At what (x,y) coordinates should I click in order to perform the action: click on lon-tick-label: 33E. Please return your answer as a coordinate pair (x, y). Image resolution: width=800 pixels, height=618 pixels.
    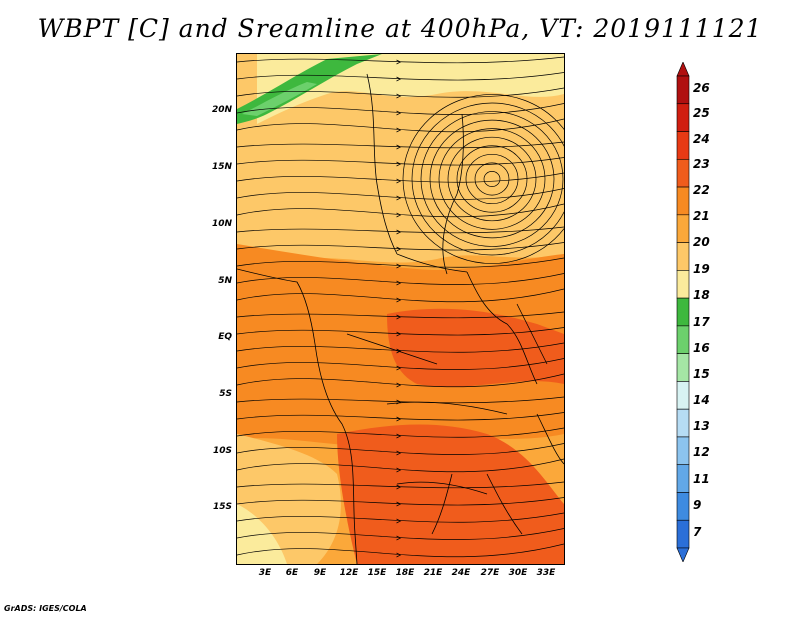
    Looking at the image, I should click on (546, 573).